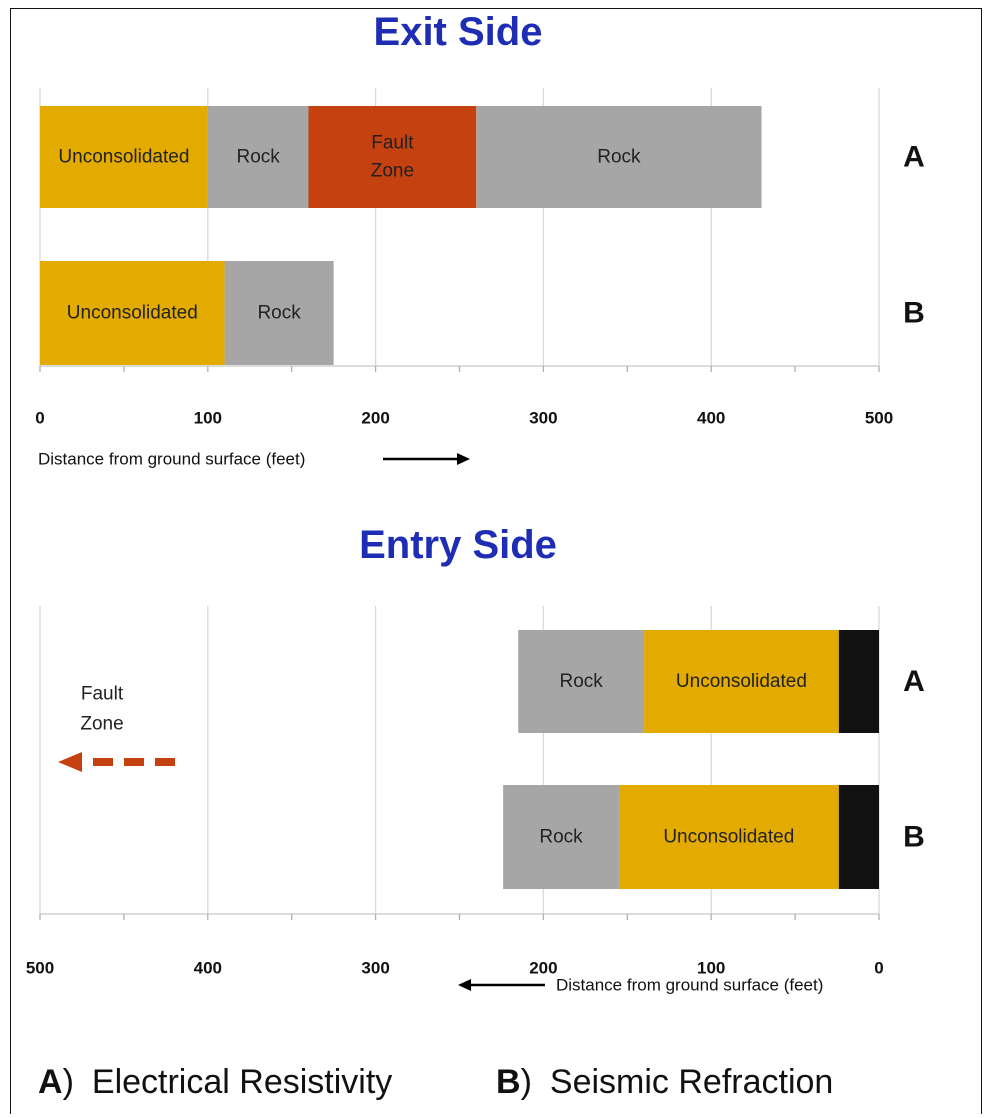 Image resolution: width=985 pixels, height=1118 pixels. I want to click on row-A: Unconsolidated Rock A, so click(721, 681).